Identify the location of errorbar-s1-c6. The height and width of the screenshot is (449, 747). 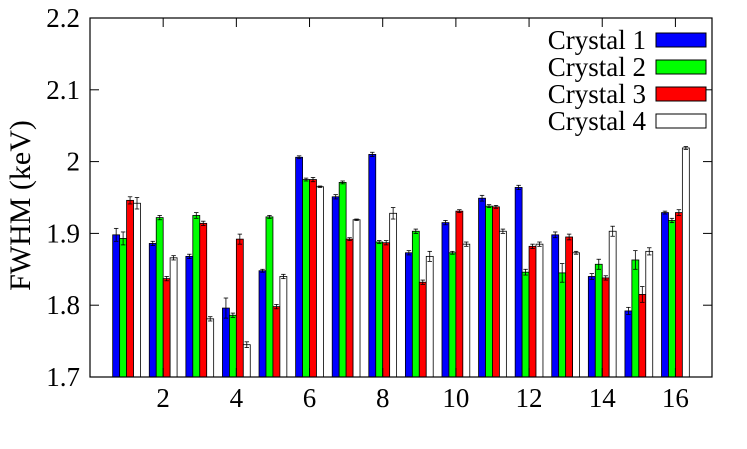
(299, 157).